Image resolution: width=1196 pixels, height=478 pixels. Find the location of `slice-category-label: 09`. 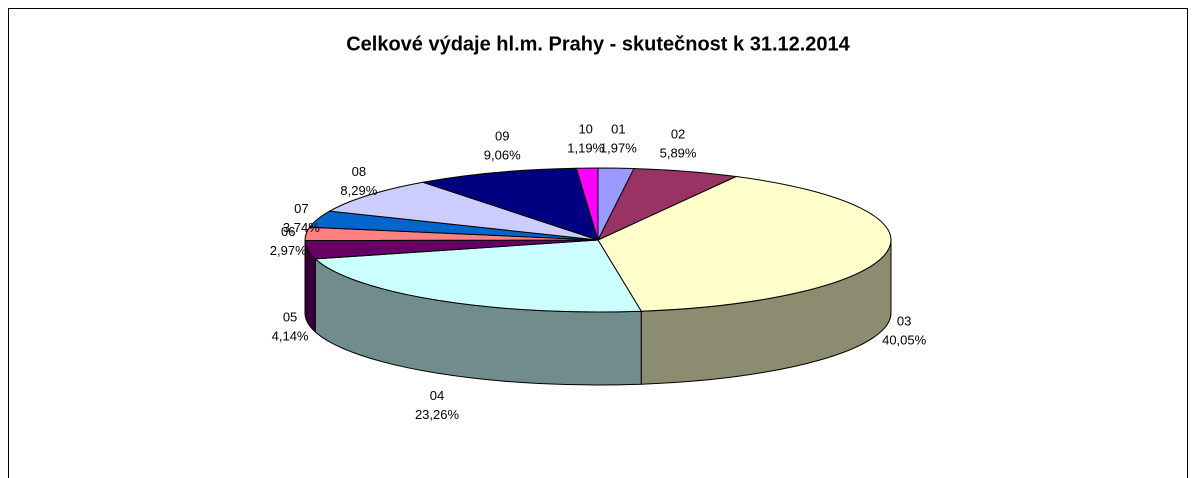

slice-category-label: 09 is located at coordinates (502, 136).